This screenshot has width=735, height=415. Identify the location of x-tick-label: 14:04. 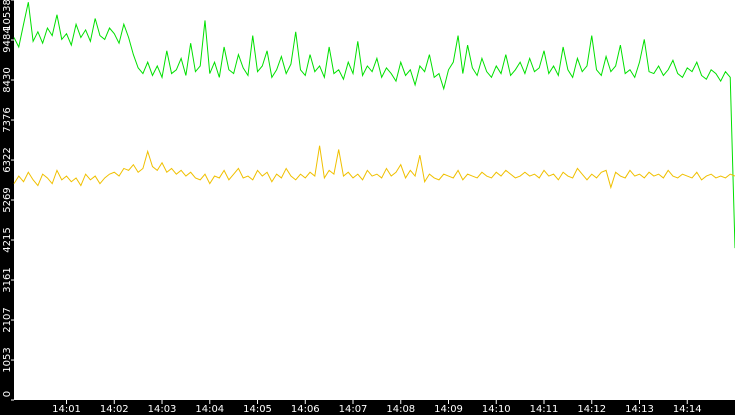
(209, 409).